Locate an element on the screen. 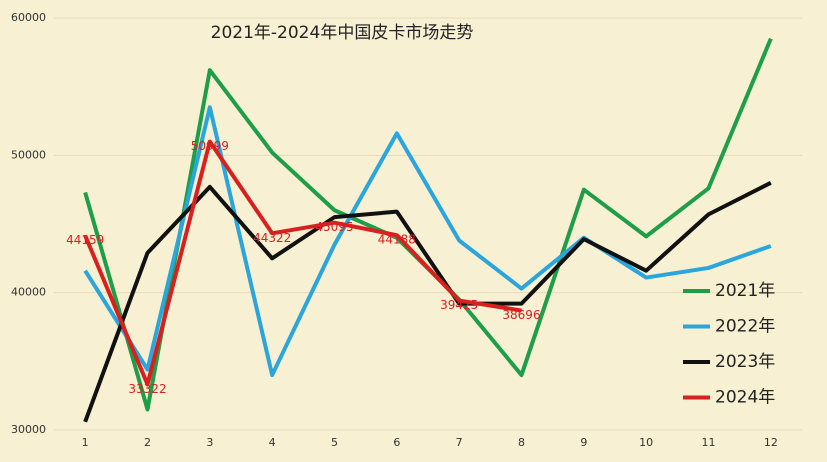  x-tick-label: 1 is located at coordinates (85, 442).